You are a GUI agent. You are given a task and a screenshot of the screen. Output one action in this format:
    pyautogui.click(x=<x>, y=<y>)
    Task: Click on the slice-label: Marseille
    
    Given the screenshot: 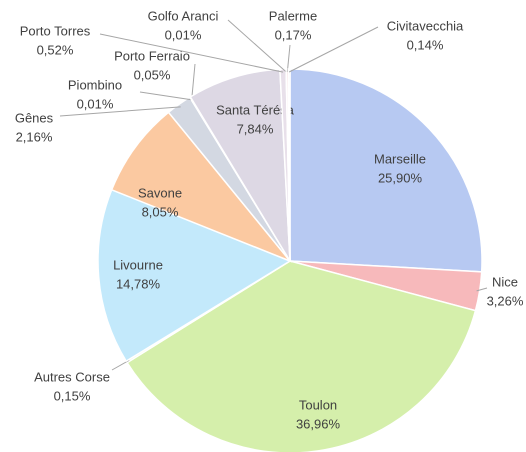 What is the action you would take?
    pyautogui.click(x=400, y=158)
    